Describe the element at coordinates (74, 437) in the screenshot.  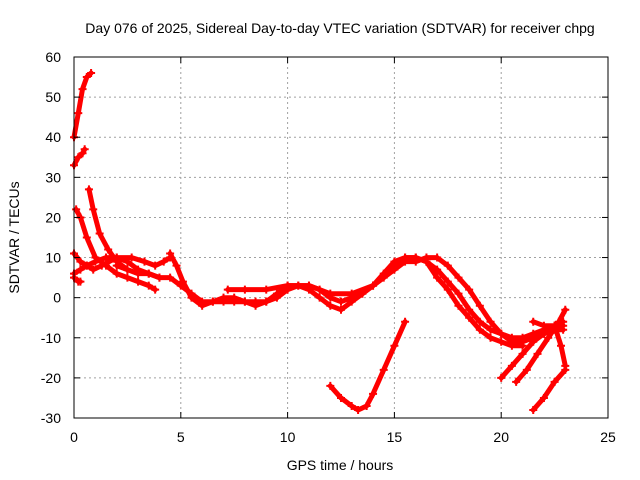
I see `x-tick-label: 0` at that location.